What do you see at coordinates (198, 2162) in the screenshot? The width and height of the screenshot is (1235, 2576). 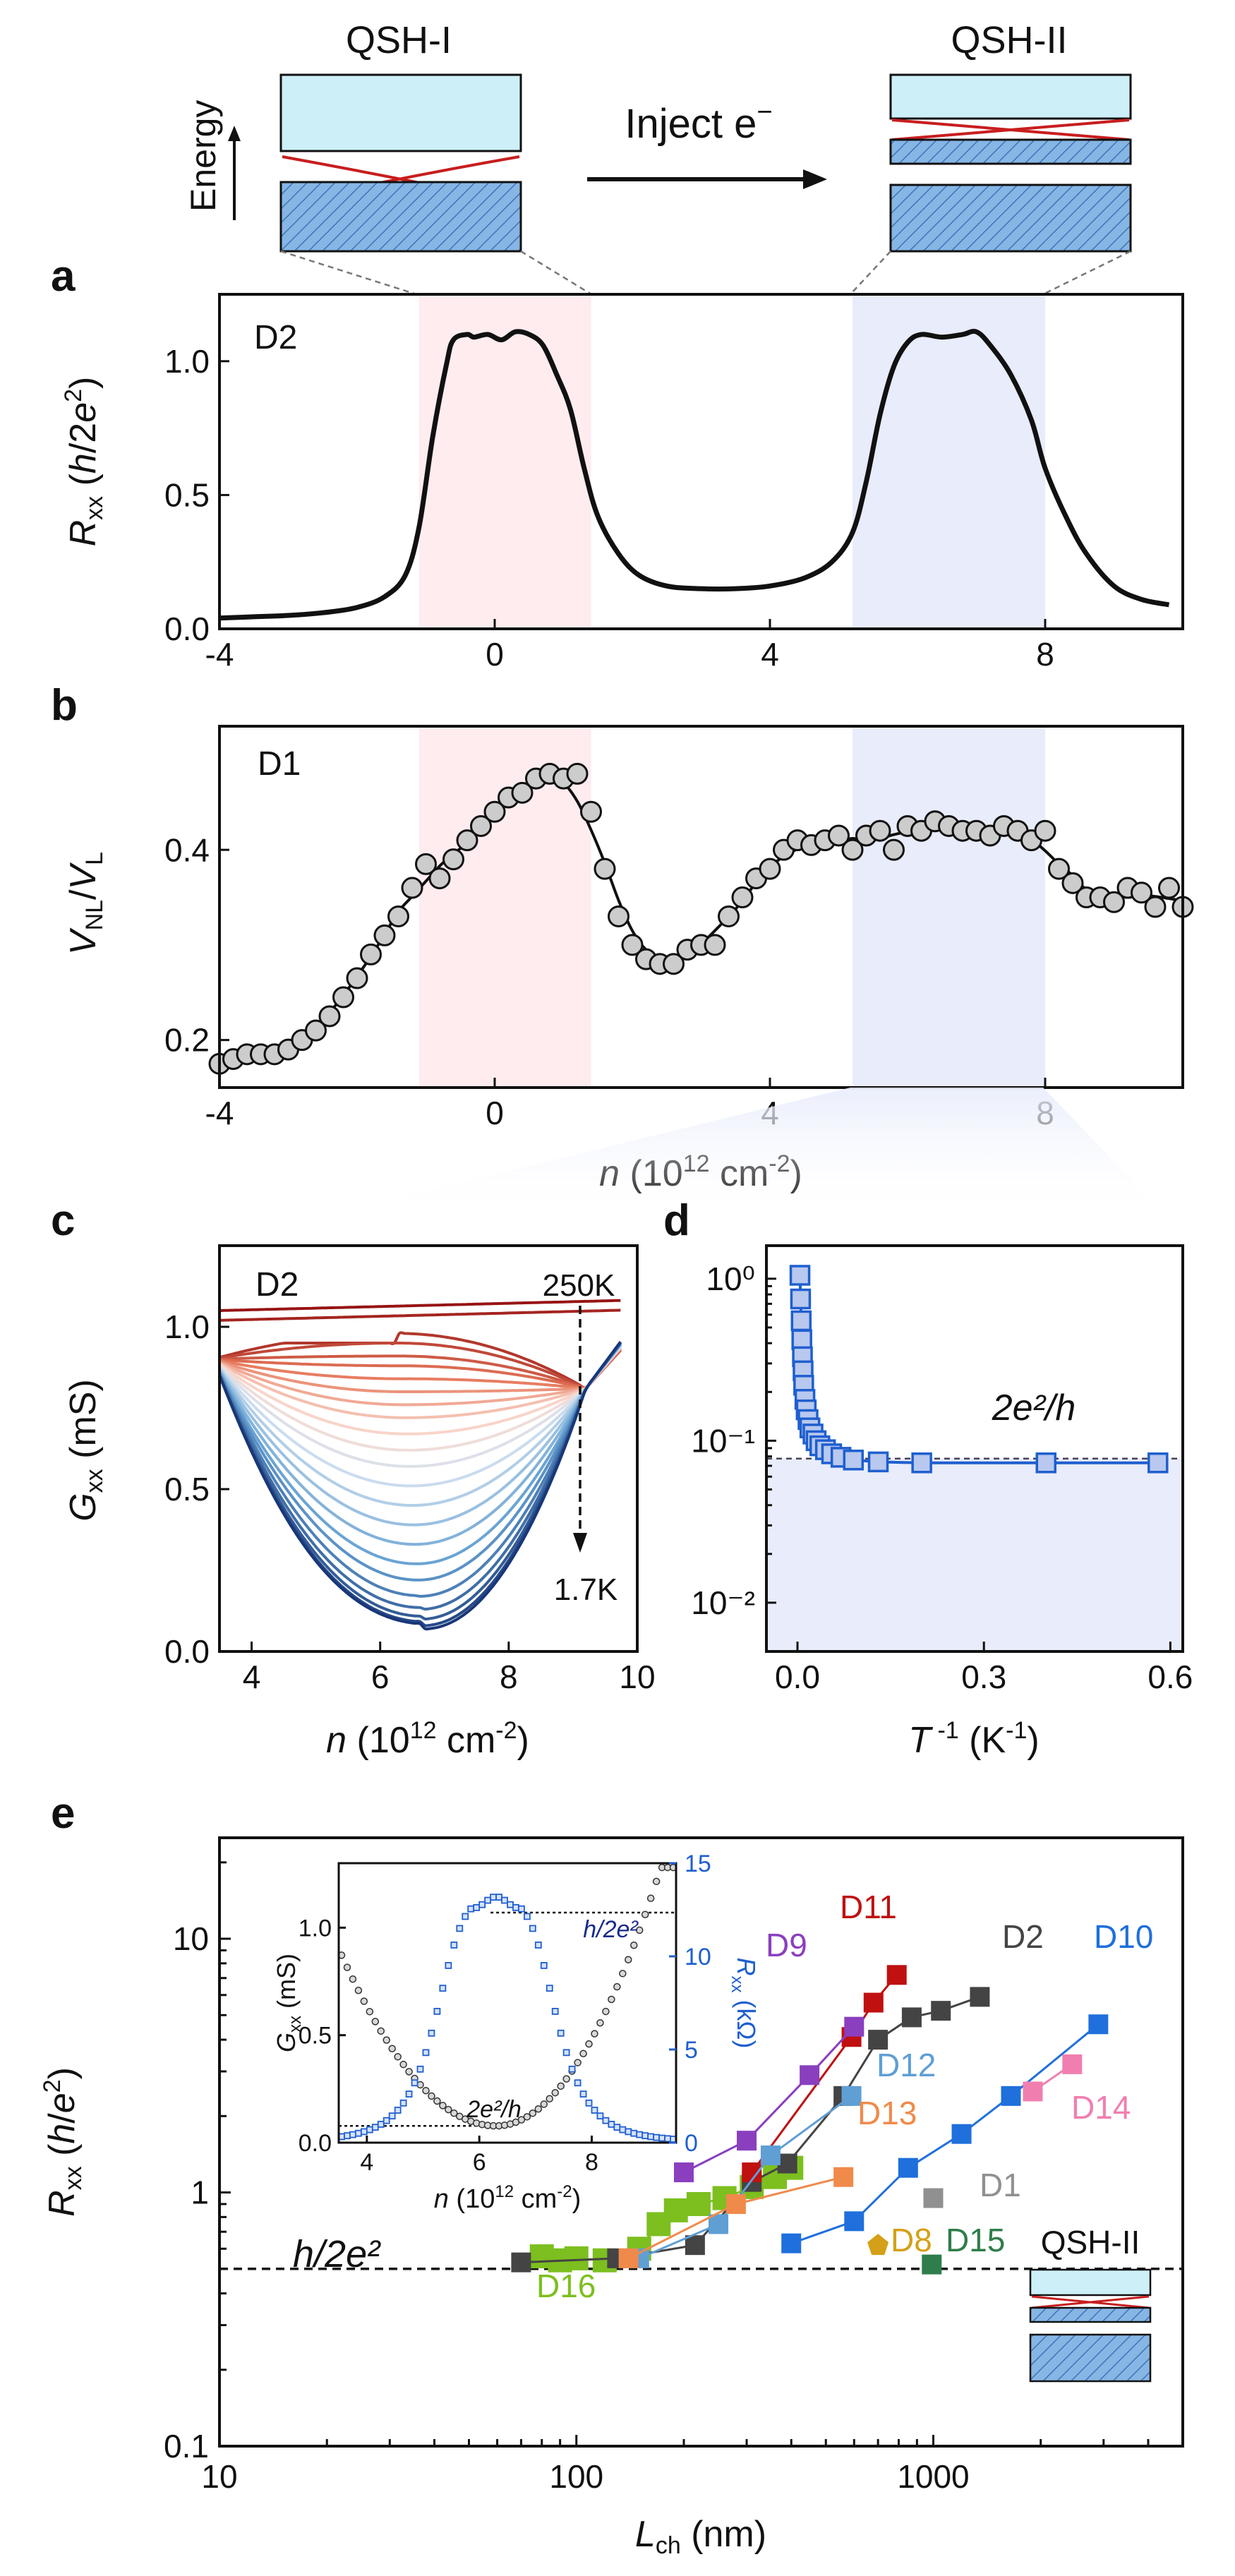 I see `panel-e-y-ticks: 0.1 1 10` at bounding box center [198, 2162].